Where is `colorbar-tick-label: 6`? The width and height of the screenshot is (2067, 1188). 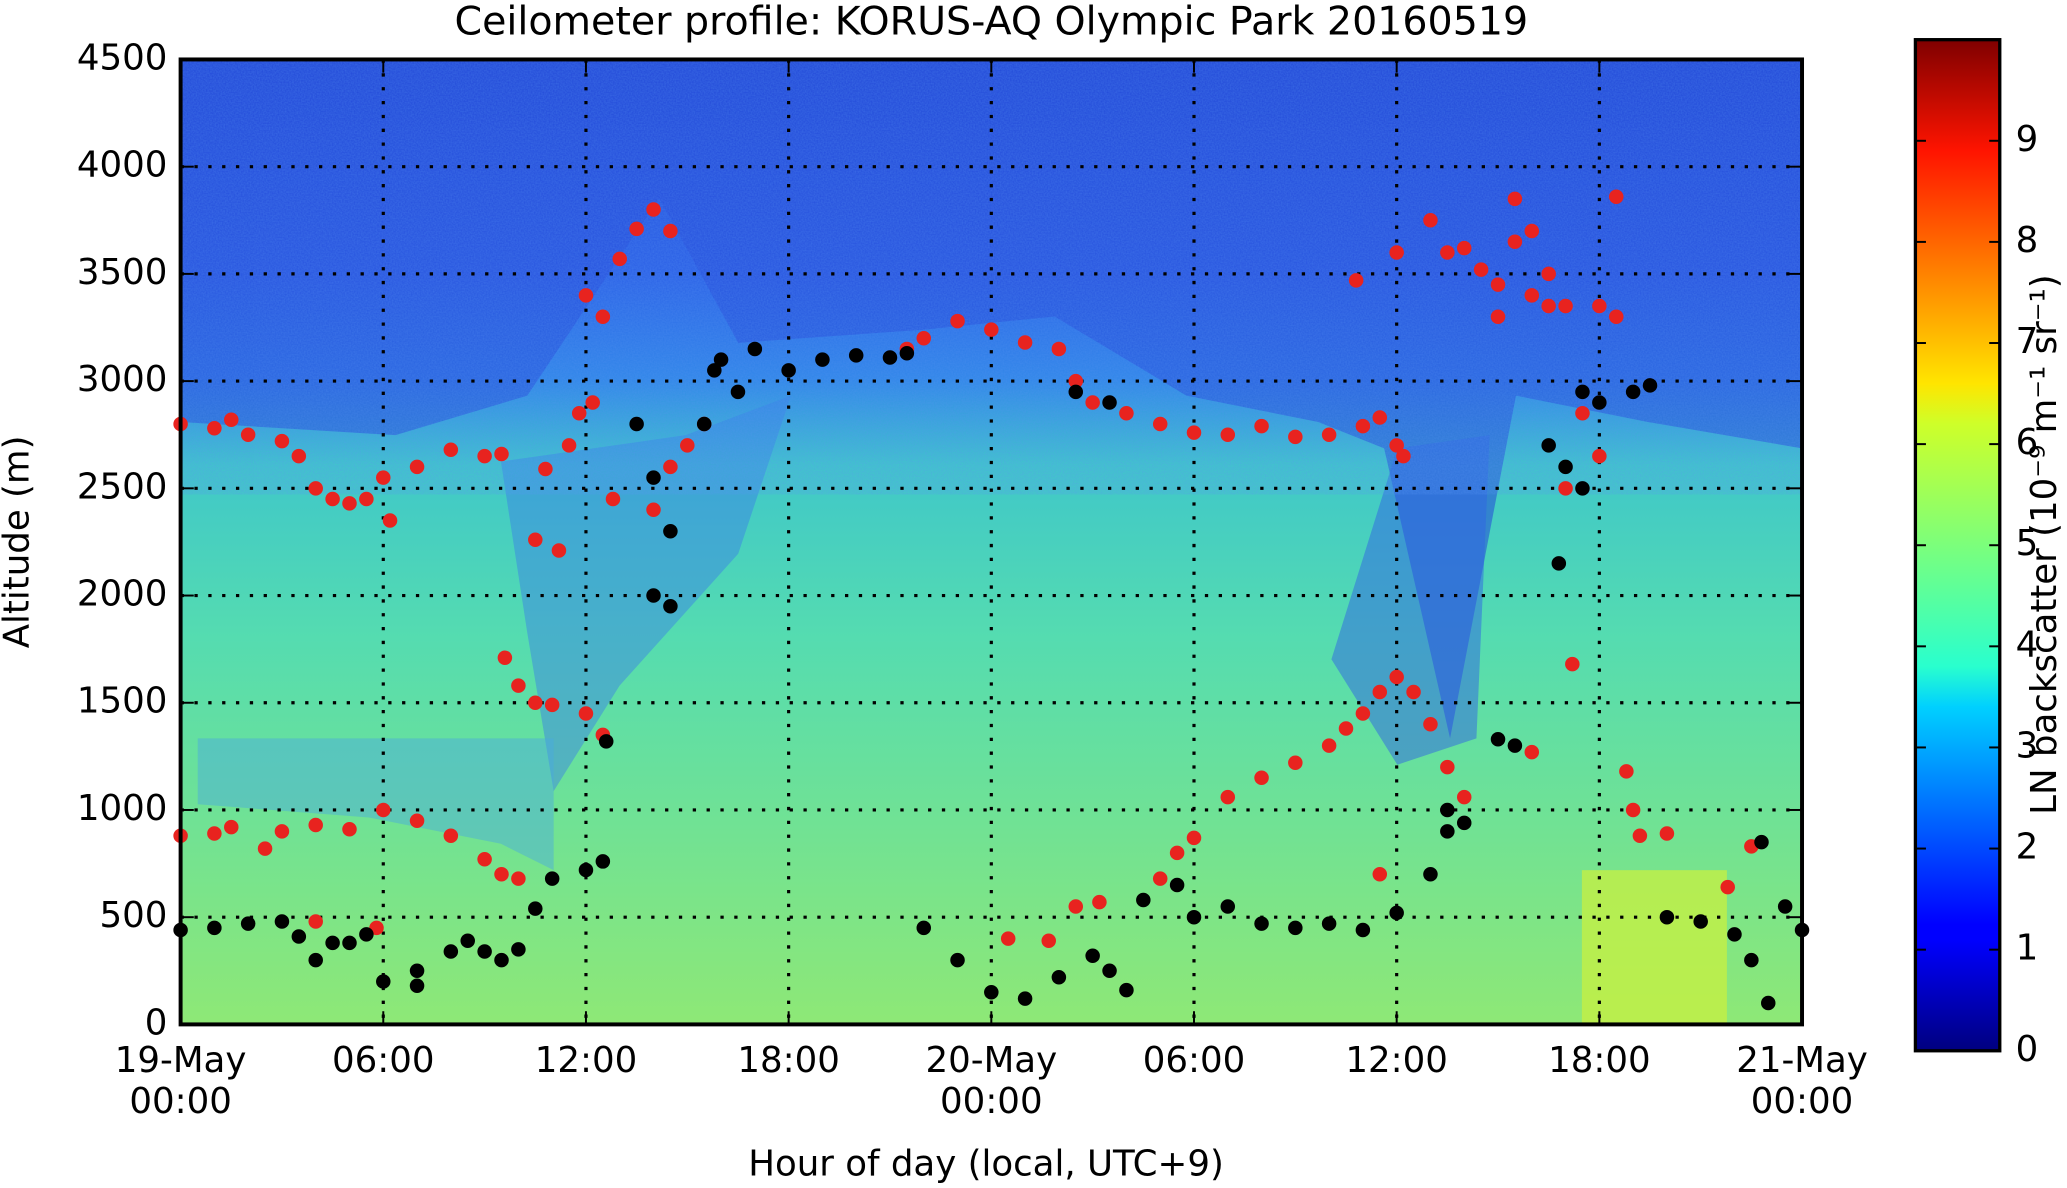
colorbar-tick-label: 6 is located at coordinates (2027, 442).